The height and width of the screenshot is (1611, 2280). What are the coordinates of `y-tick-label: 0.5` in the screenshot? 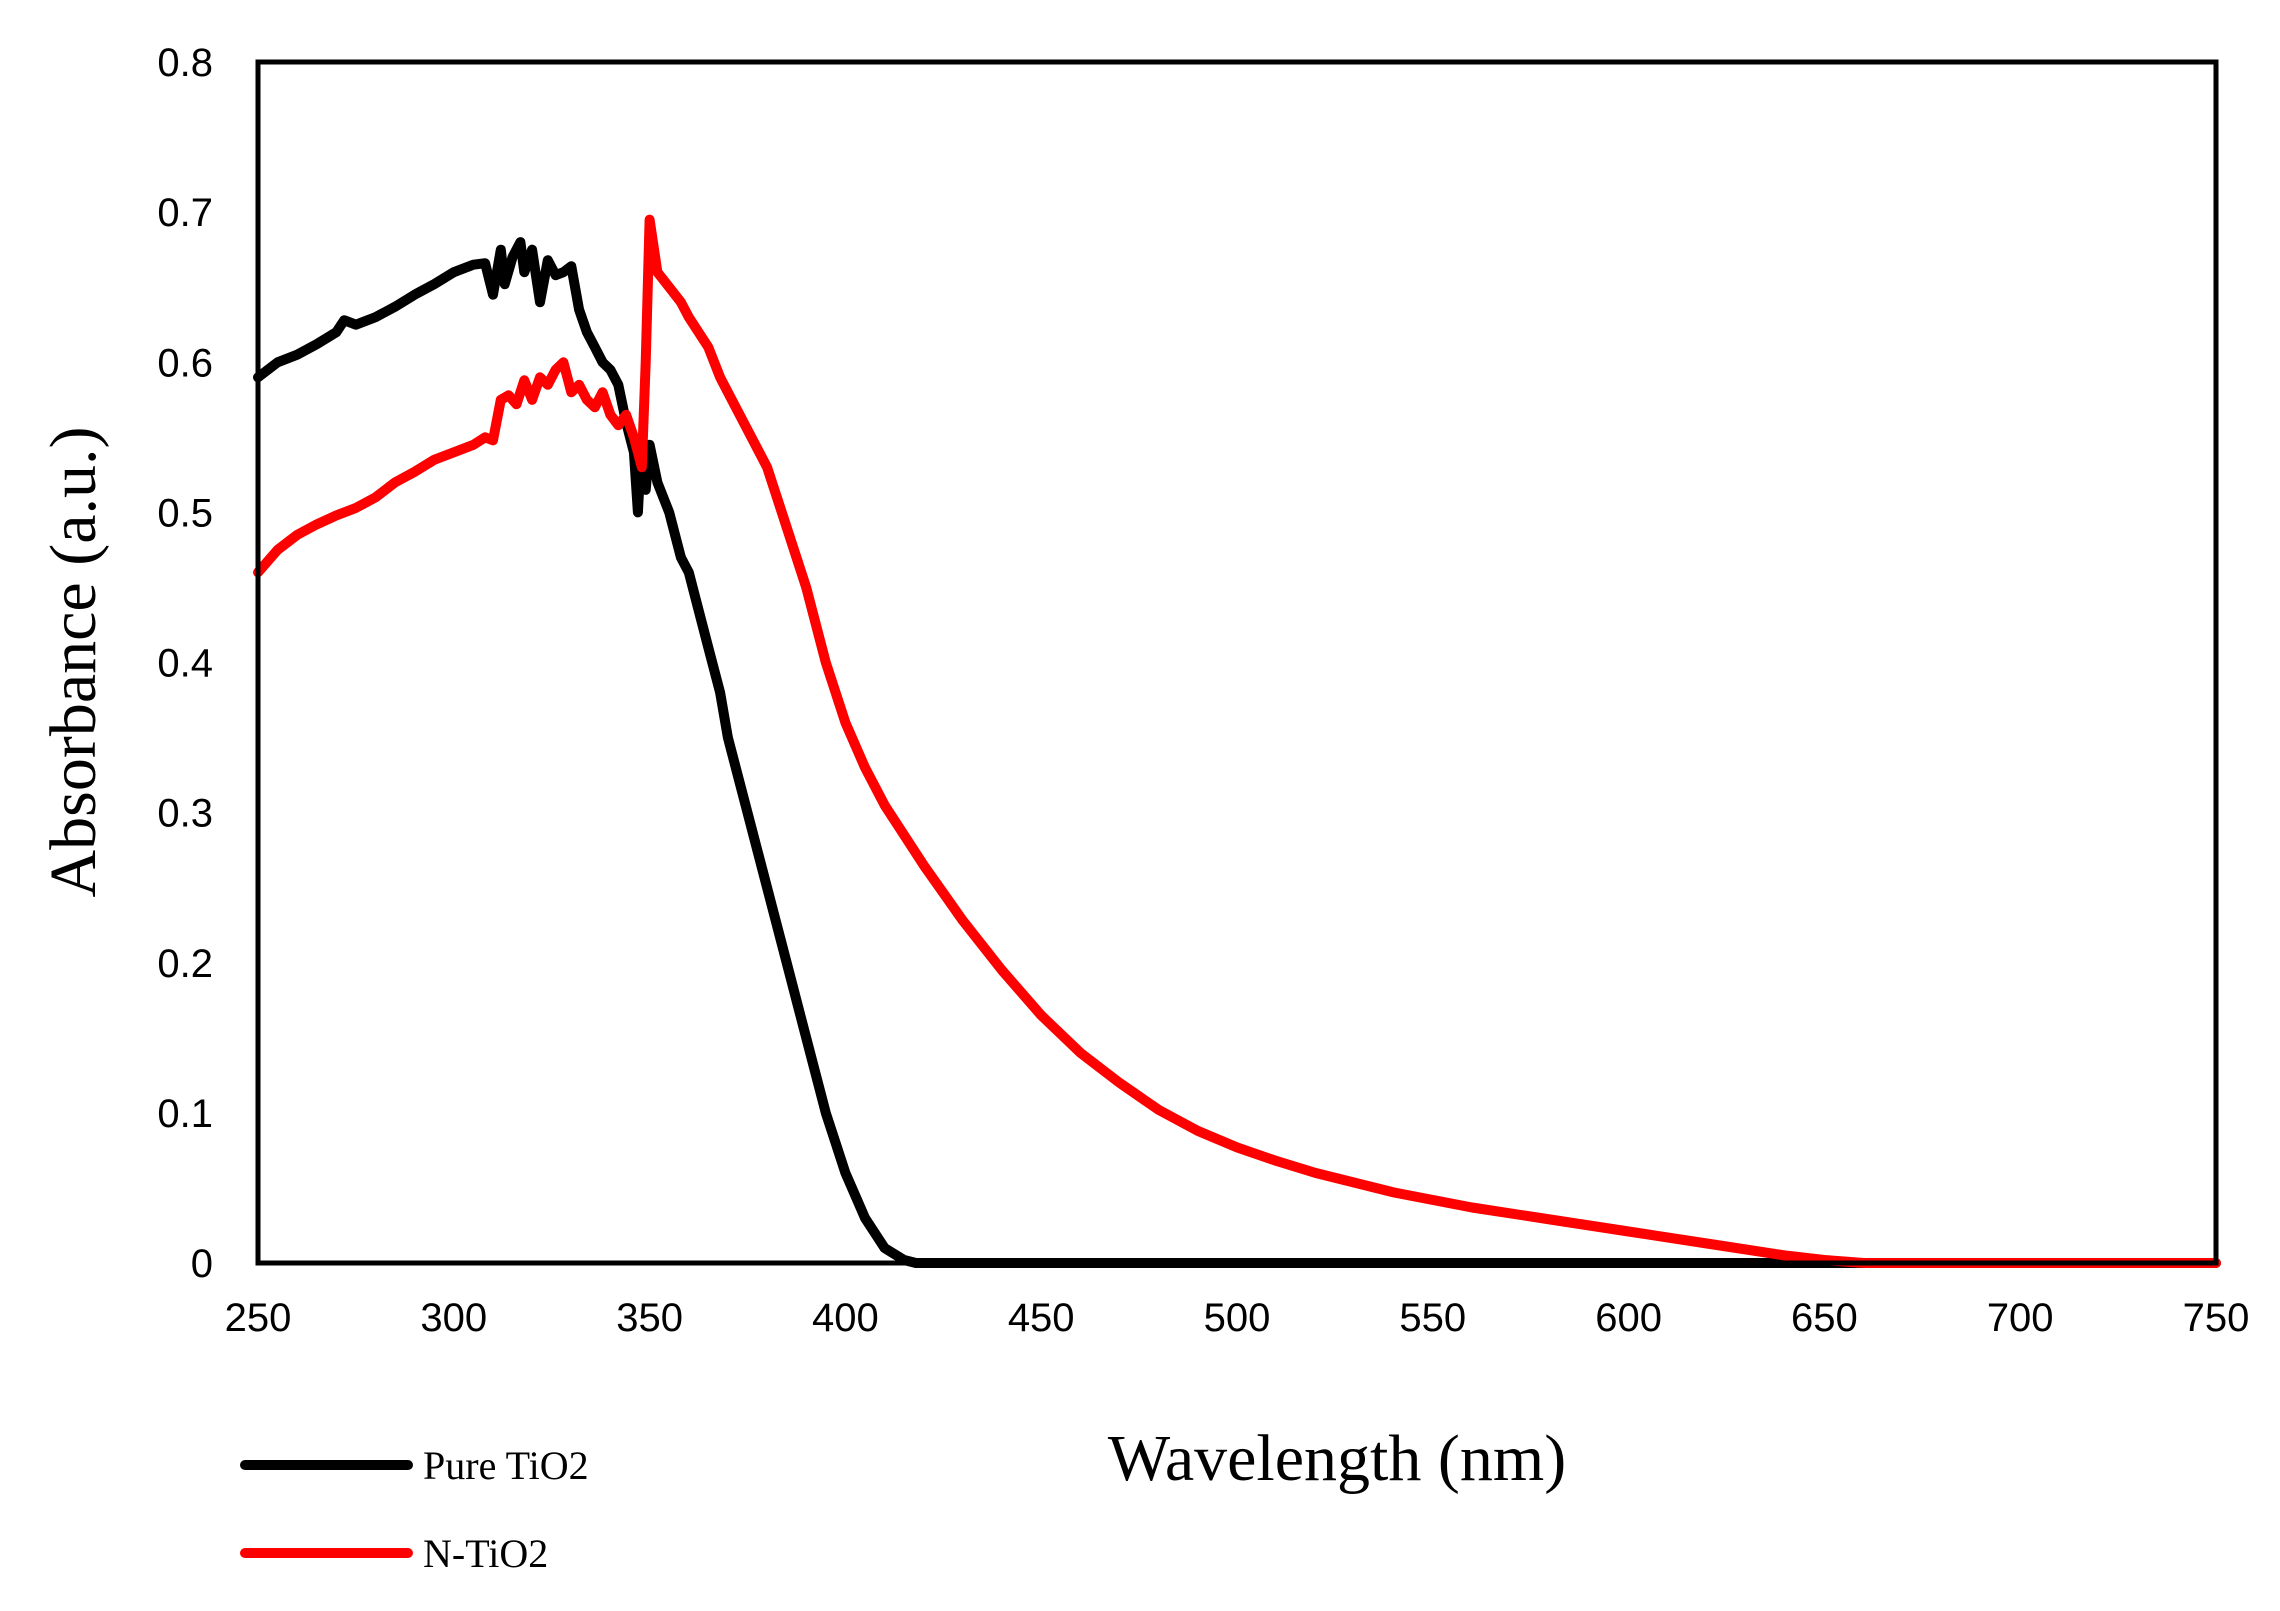 It's located at (185, 513).